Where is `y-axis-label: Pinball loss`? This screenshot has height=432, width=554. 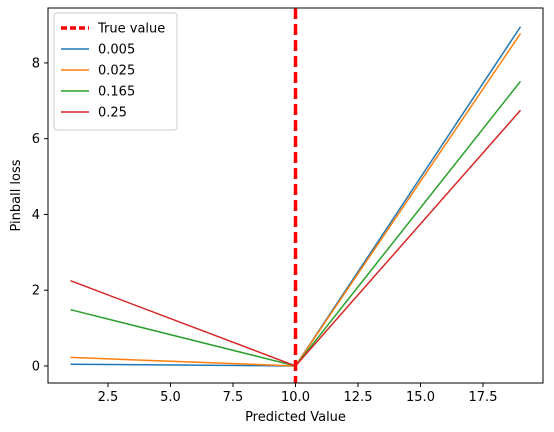
y-axis-label: Pinball loss is located at coordinates (16, 195).